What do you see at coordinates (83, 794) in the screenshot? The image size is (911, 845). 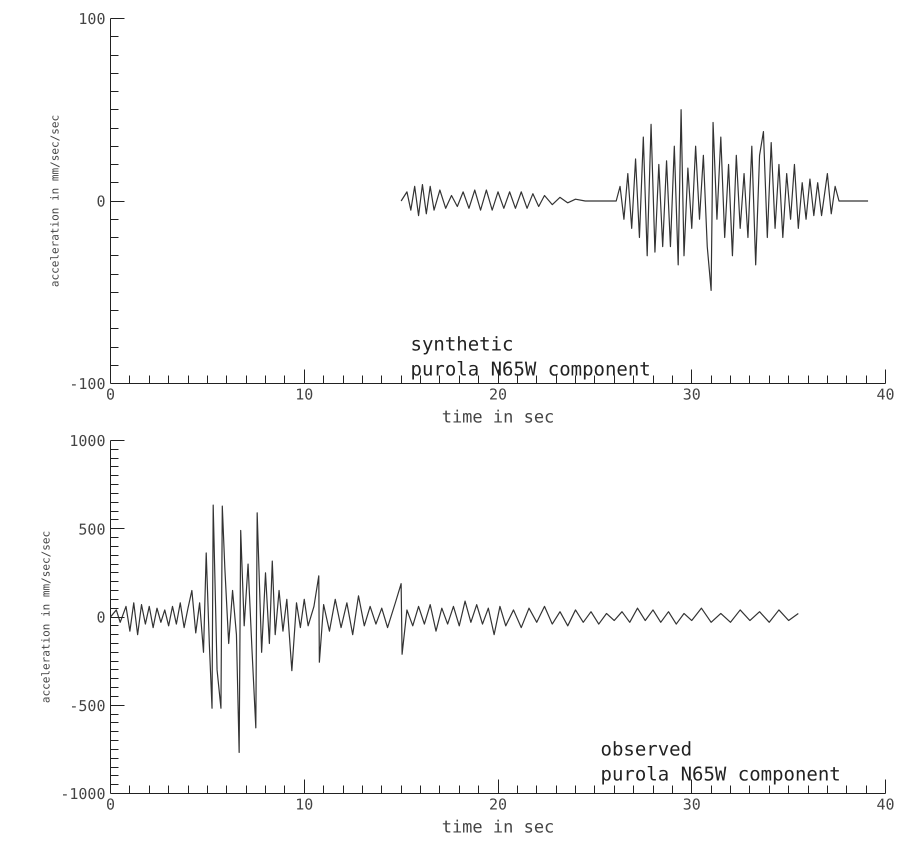 I see `y-tick-label: -1000` at bounding box center [83, 794].